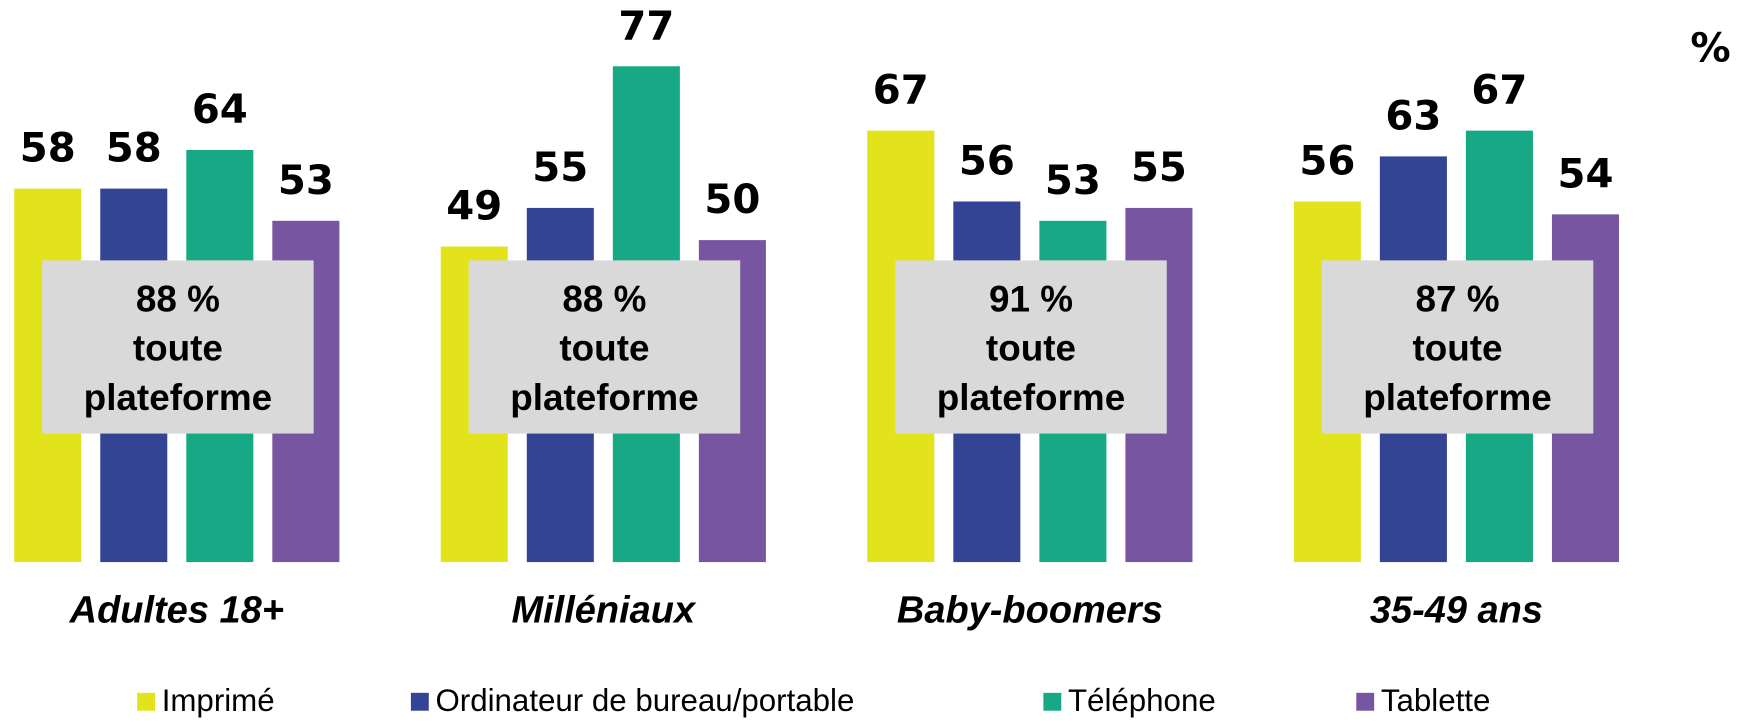 The height and width of the screenshot is (723, 1756). What do you see at coordinates (1413, 116) in the screenshot?
I see `value-label: 63` at bounding box center [1413, 116].